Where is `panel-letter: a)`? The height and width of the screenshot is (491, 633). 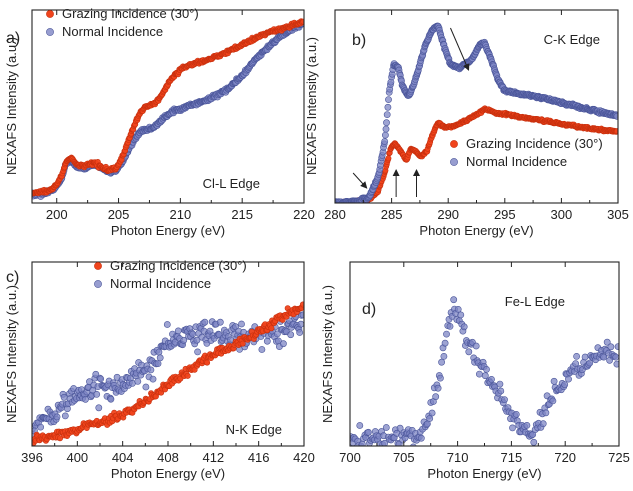 panel-letter: a) is located at coordinates (13, 38).